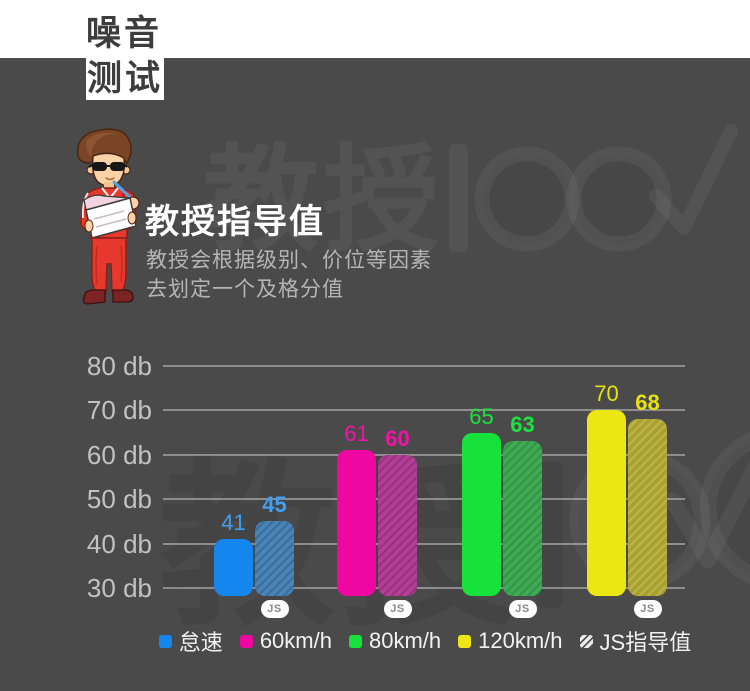  I want to click on y-axis-tick-label: 70 db, so click(119, 410).